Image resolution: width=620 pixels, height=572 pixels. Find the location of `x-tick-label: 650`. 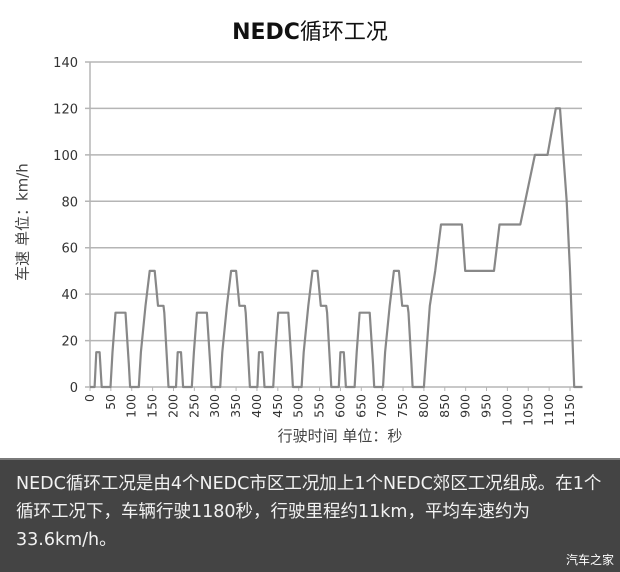

x-tick-label: 650 is located at coordinates (360, 406).